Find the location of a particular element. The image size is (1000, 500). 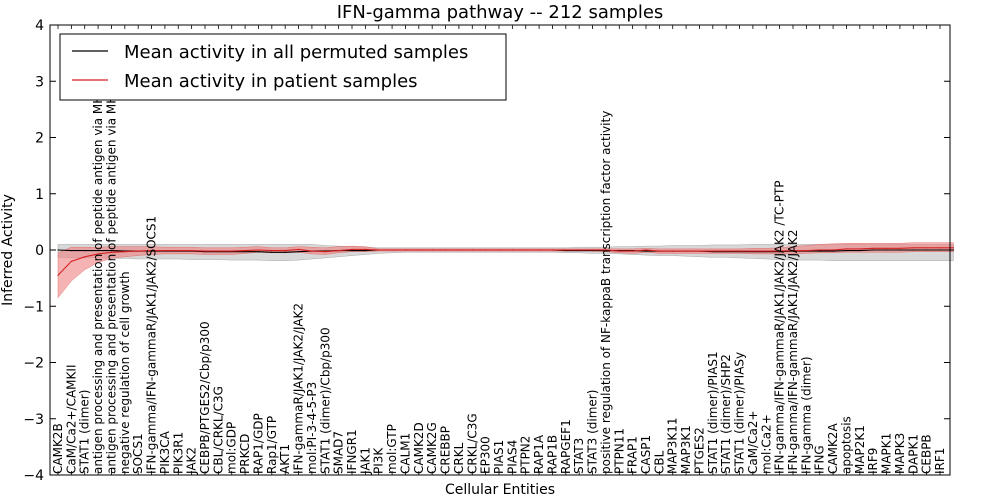

series-lines is located at coordinates (506, 261).